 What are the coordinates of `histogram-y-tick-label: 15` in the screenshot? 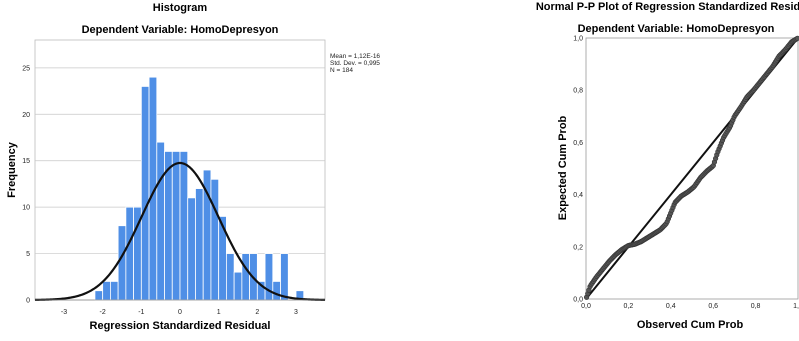 It's located at (26, 161).